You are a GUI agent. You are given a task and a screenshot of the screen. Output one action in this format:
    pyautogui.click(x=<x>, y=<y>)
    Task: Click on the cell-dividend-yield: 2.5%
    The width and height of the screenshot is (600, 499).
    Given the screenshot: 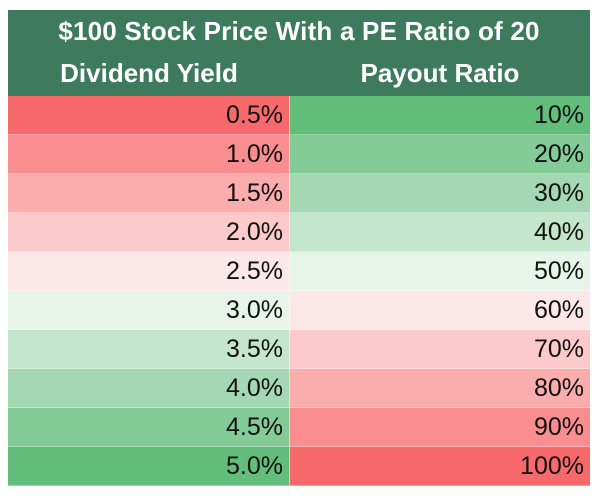 What is the action you would take?
    pyautogui.click(x=149, y=271)
    